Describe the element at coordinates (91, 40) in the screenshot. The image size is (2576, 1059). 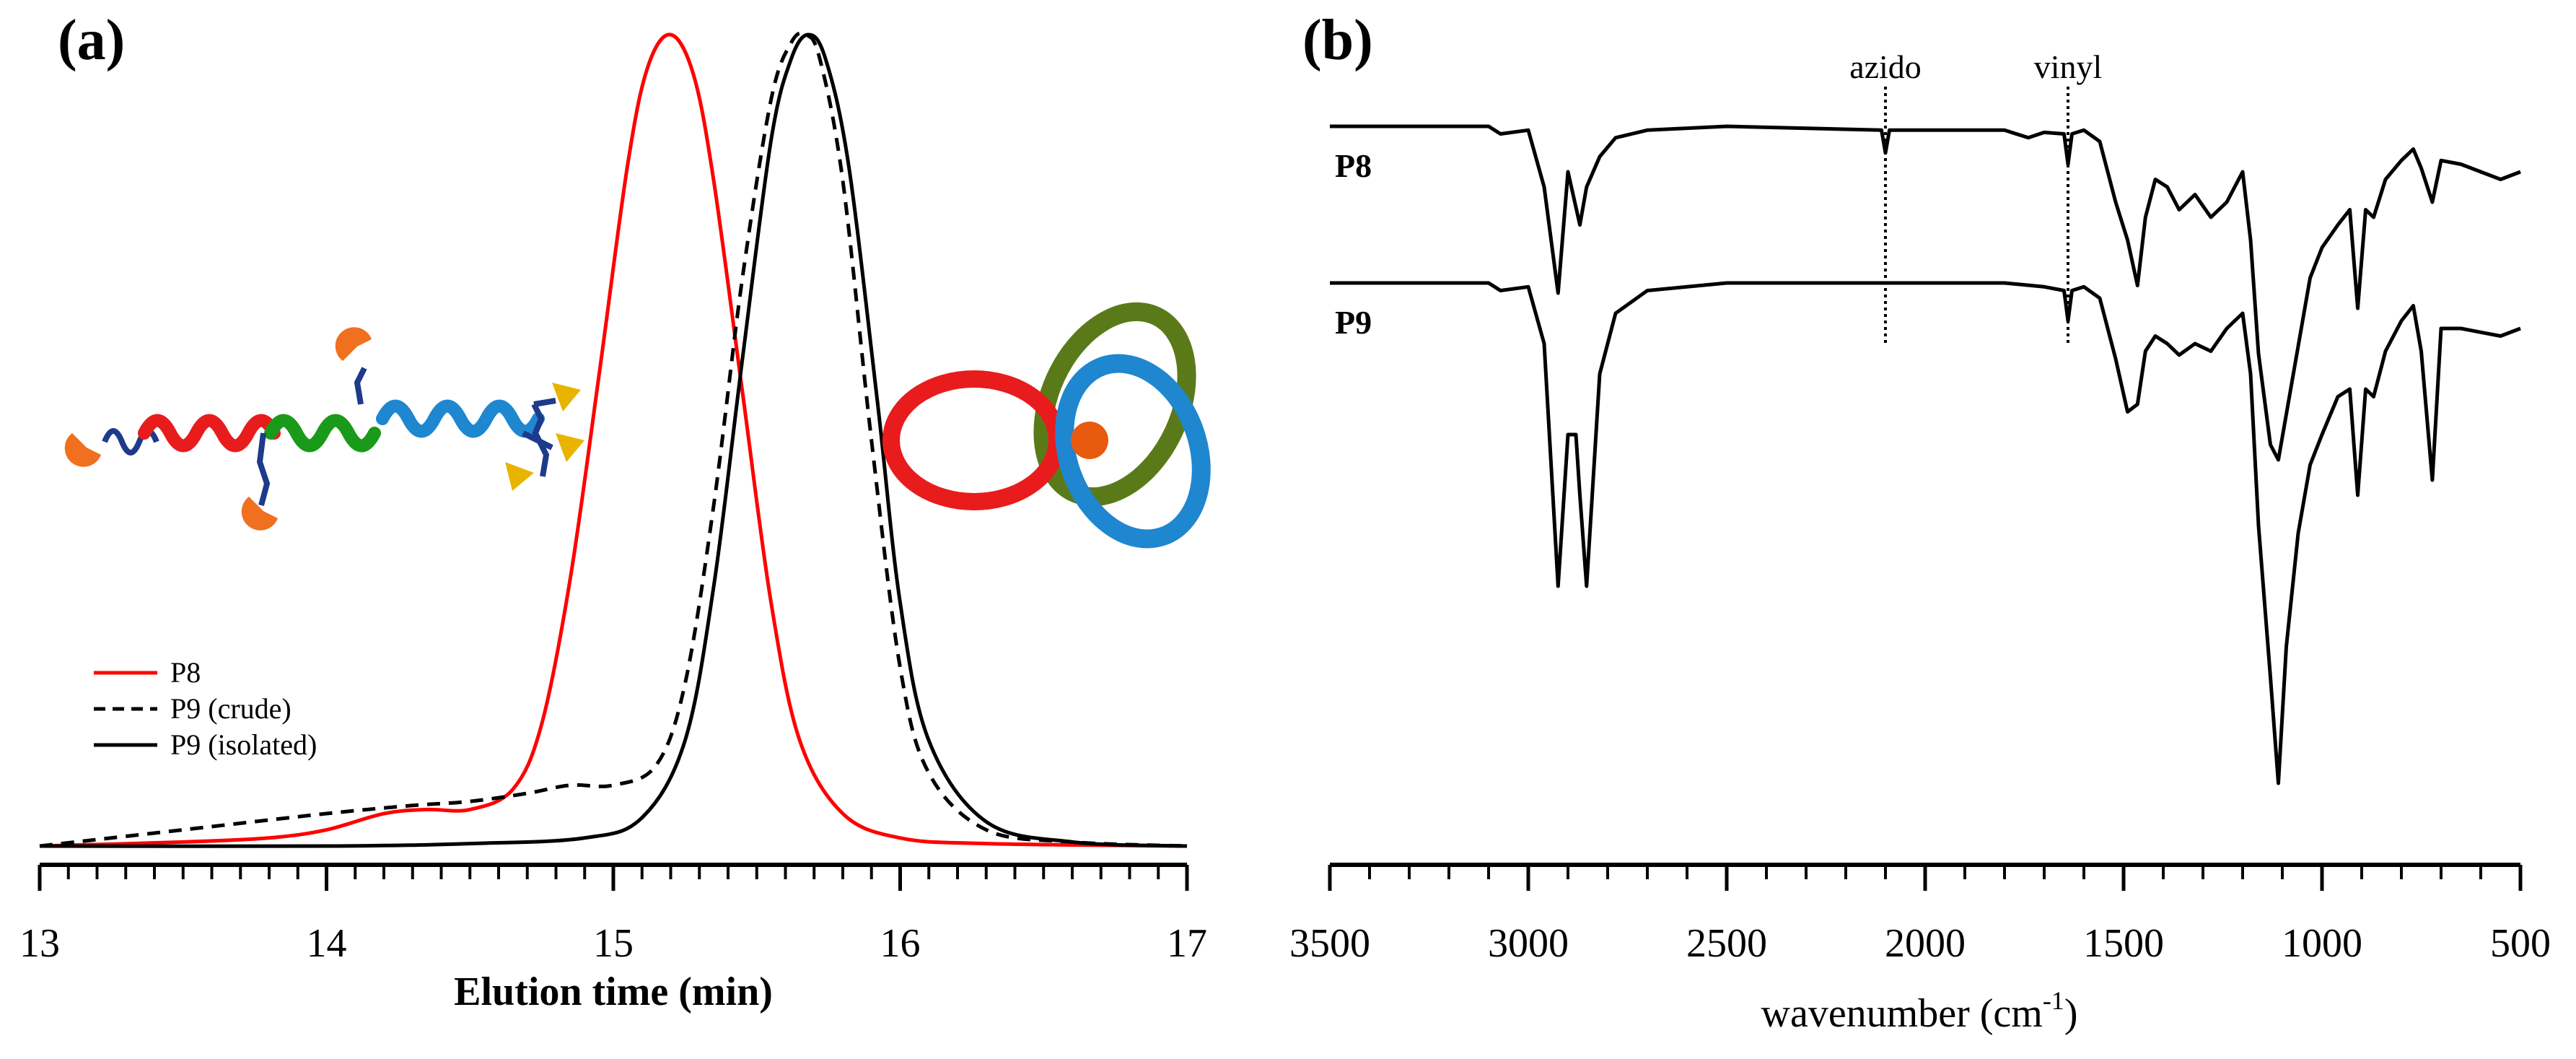
I see `panel-label-a: (a)` at that location.